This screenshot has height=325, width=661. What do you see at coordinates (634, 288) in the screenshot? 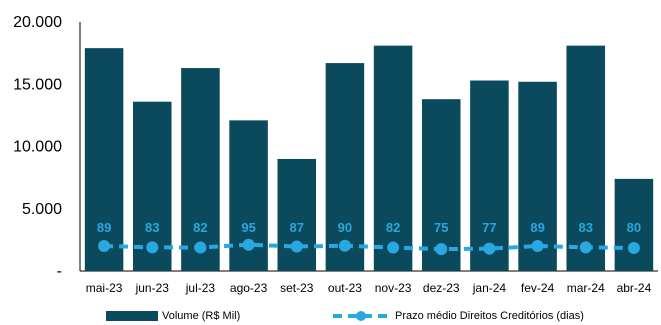
I see `x-tick-label: abr-24` at bounding box center [634, 288].